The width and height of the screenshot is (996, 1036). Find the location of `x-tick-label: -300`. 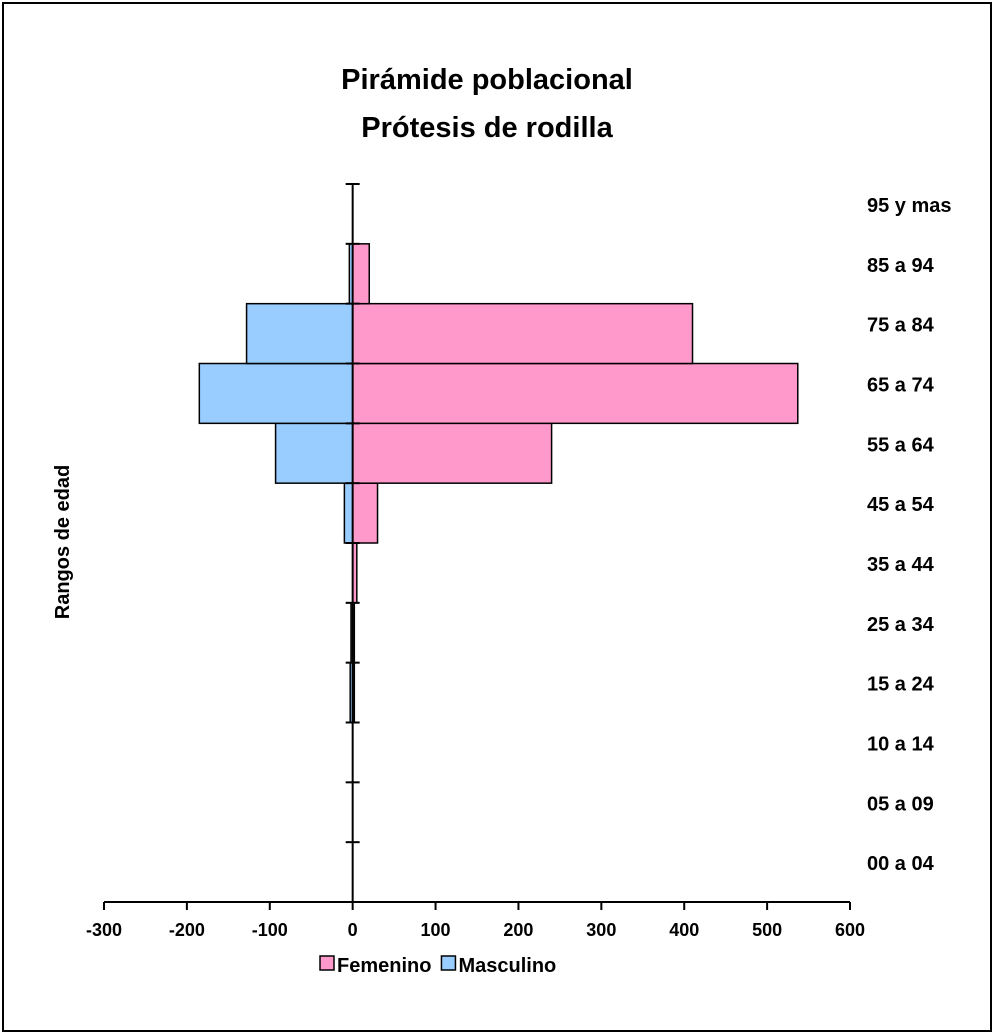

x-tick-label: -300 is located at coordinates (104, 930).